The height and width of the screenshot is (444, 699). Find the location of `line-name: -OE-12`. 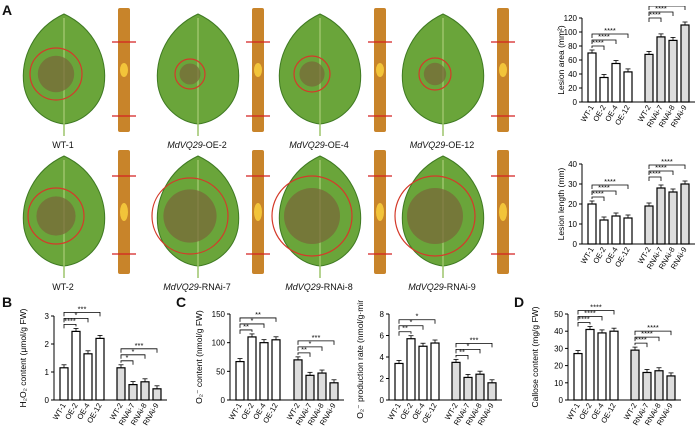

line-name: -OE-12 is located at coordinates (460, 145).